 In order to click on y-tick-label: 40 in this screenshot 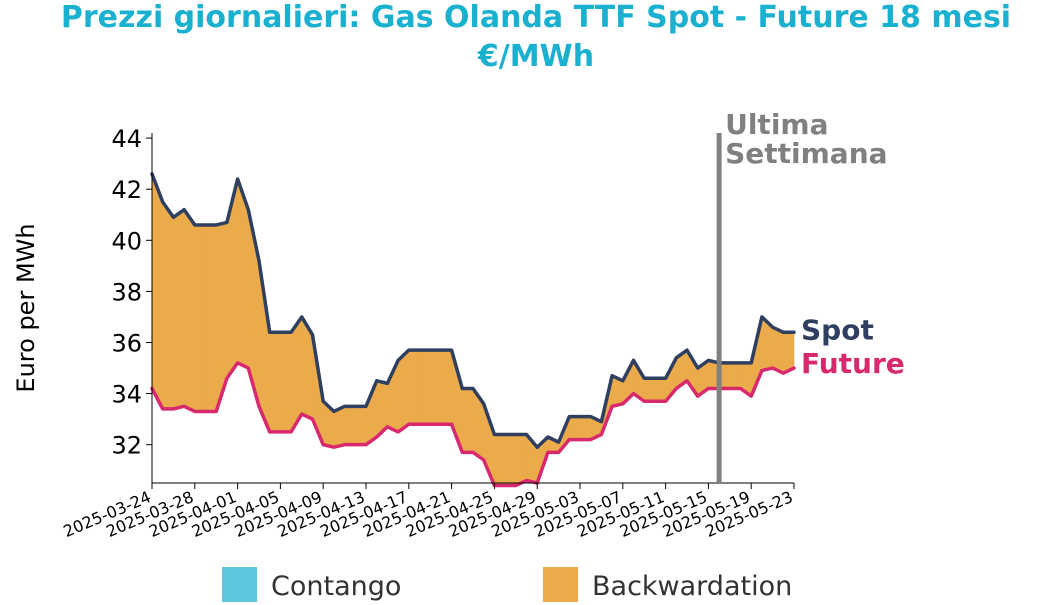, I will do `click(126, 241)`.